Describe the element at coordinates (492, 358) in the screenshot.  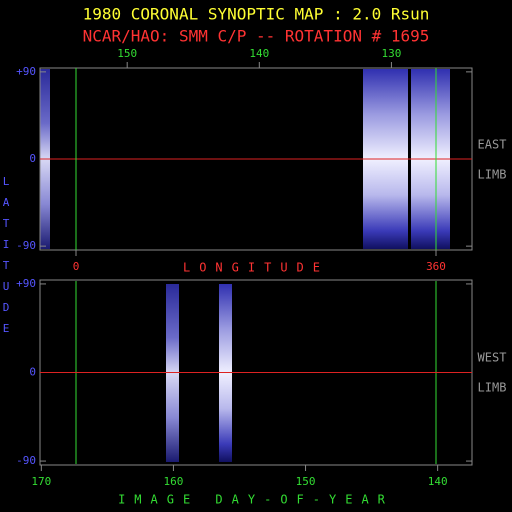
I see `annotation: WEST` at that location.